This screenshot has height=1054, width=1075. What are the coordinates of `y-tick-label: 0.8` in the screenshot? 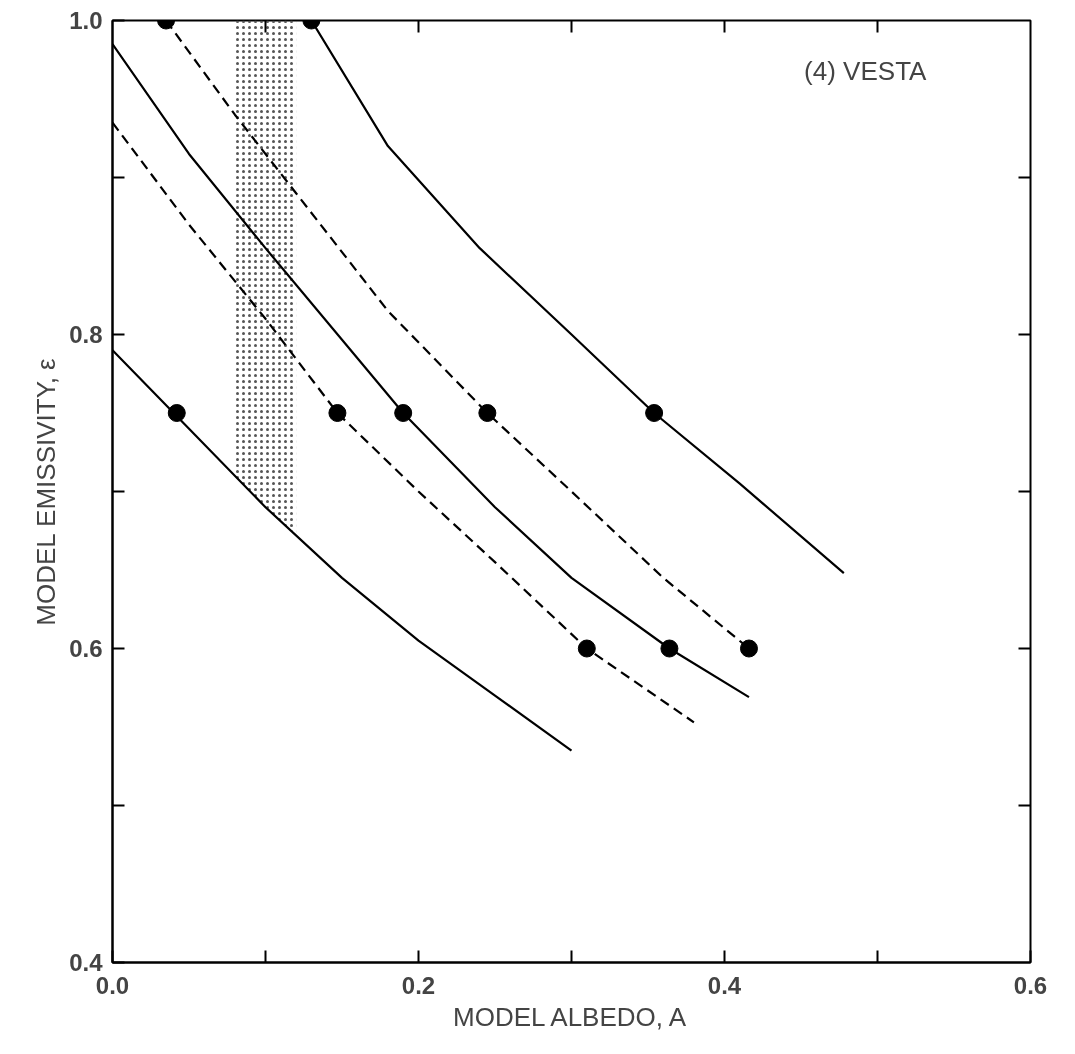 It's located at (86, 334).